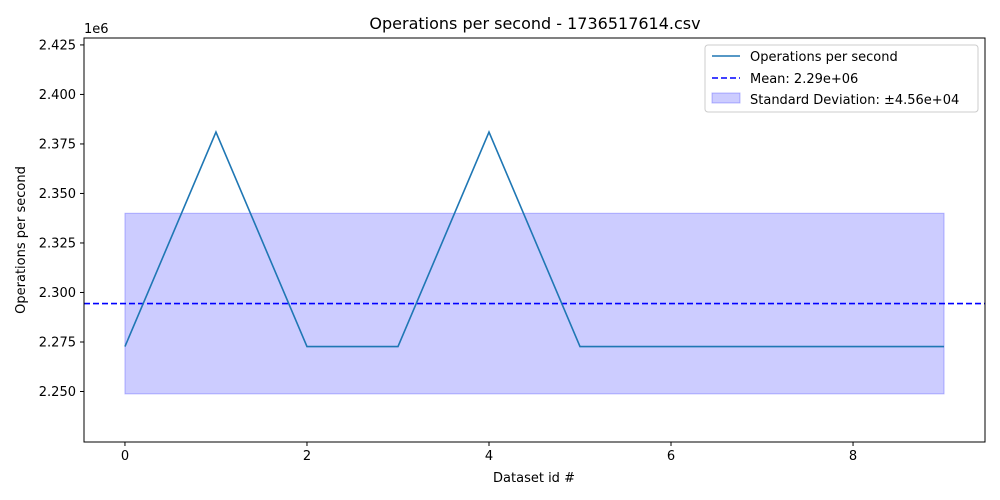 This screenshot has width=1000, height=500. I want to click on x-tick-label: 6, so click(671, 456).